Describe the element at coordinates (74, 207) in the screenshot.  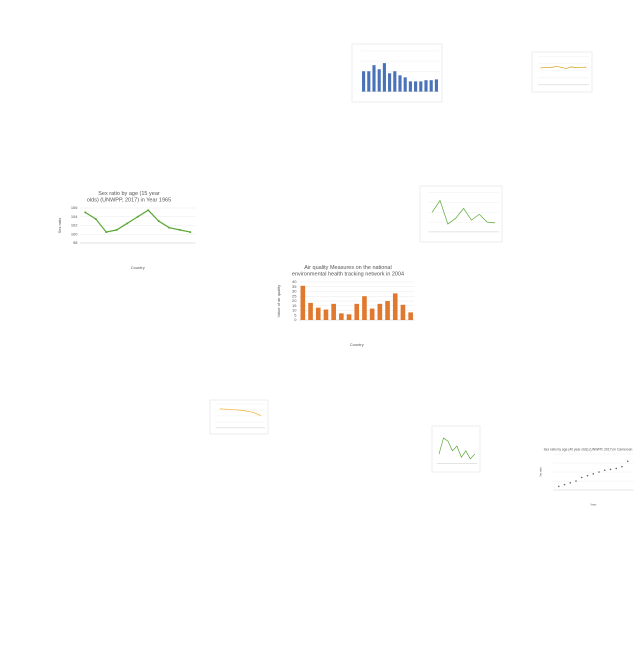
I see `y-tick-label: 106` at that location.